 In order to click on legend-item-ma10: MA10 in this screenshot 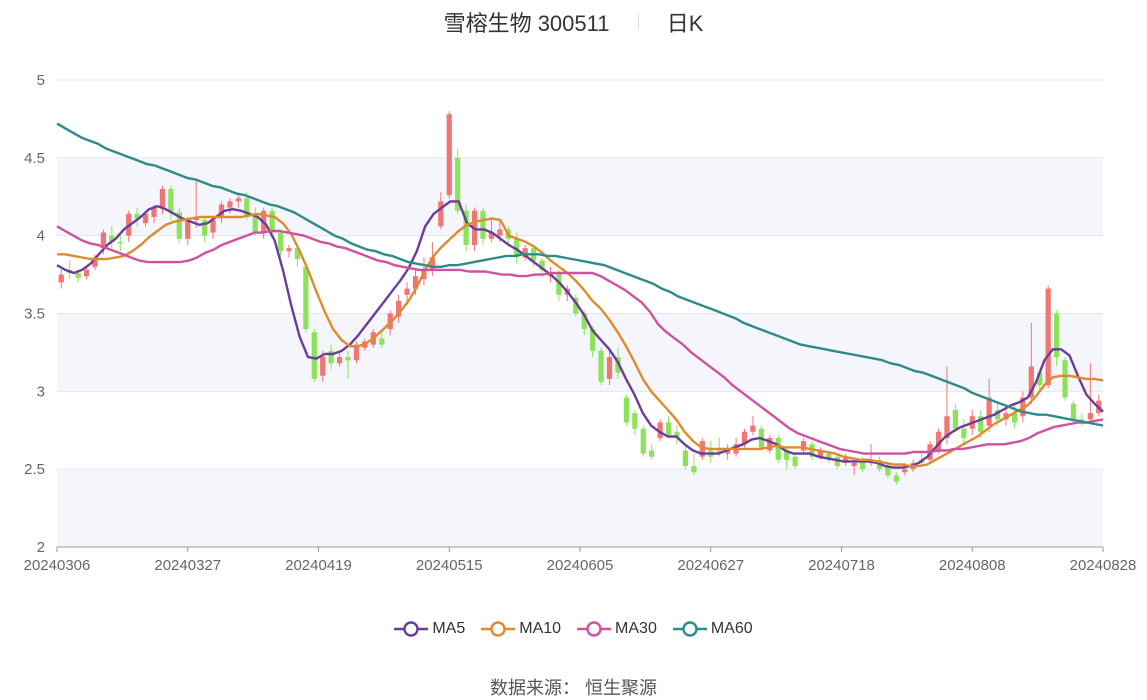, I will do `click(521, 629)`.